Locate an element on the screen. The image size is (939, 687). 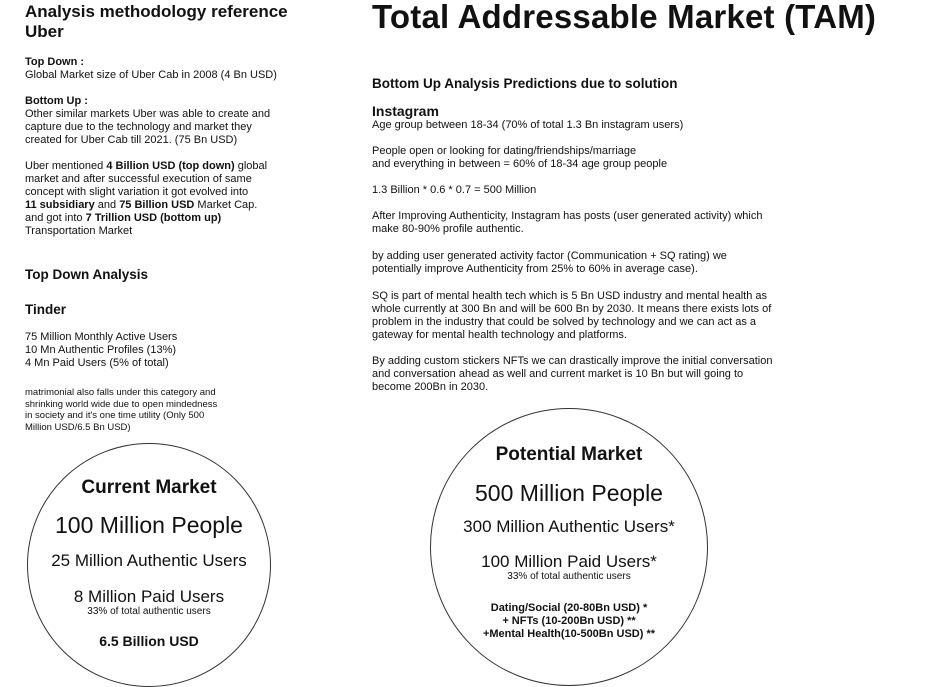
instagram-heading: Instagram is located at coordinates (405, 111).